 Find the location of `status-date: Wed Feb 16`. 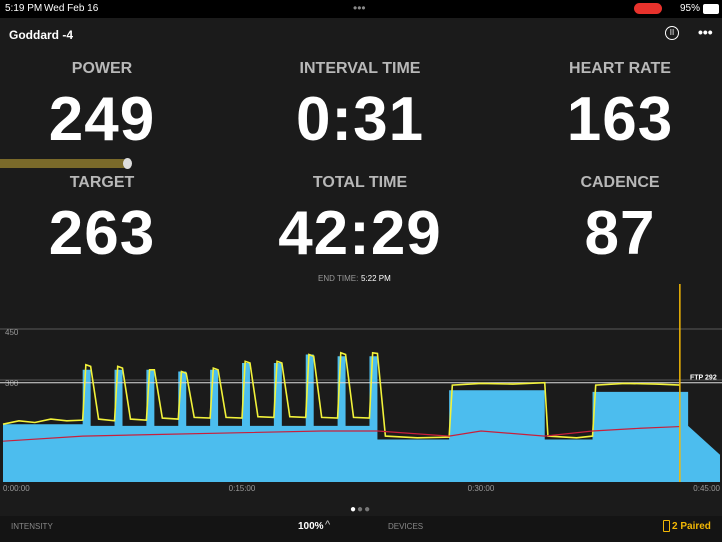

status-date: Wed Feb 16 is located at coordinates (71, 8).